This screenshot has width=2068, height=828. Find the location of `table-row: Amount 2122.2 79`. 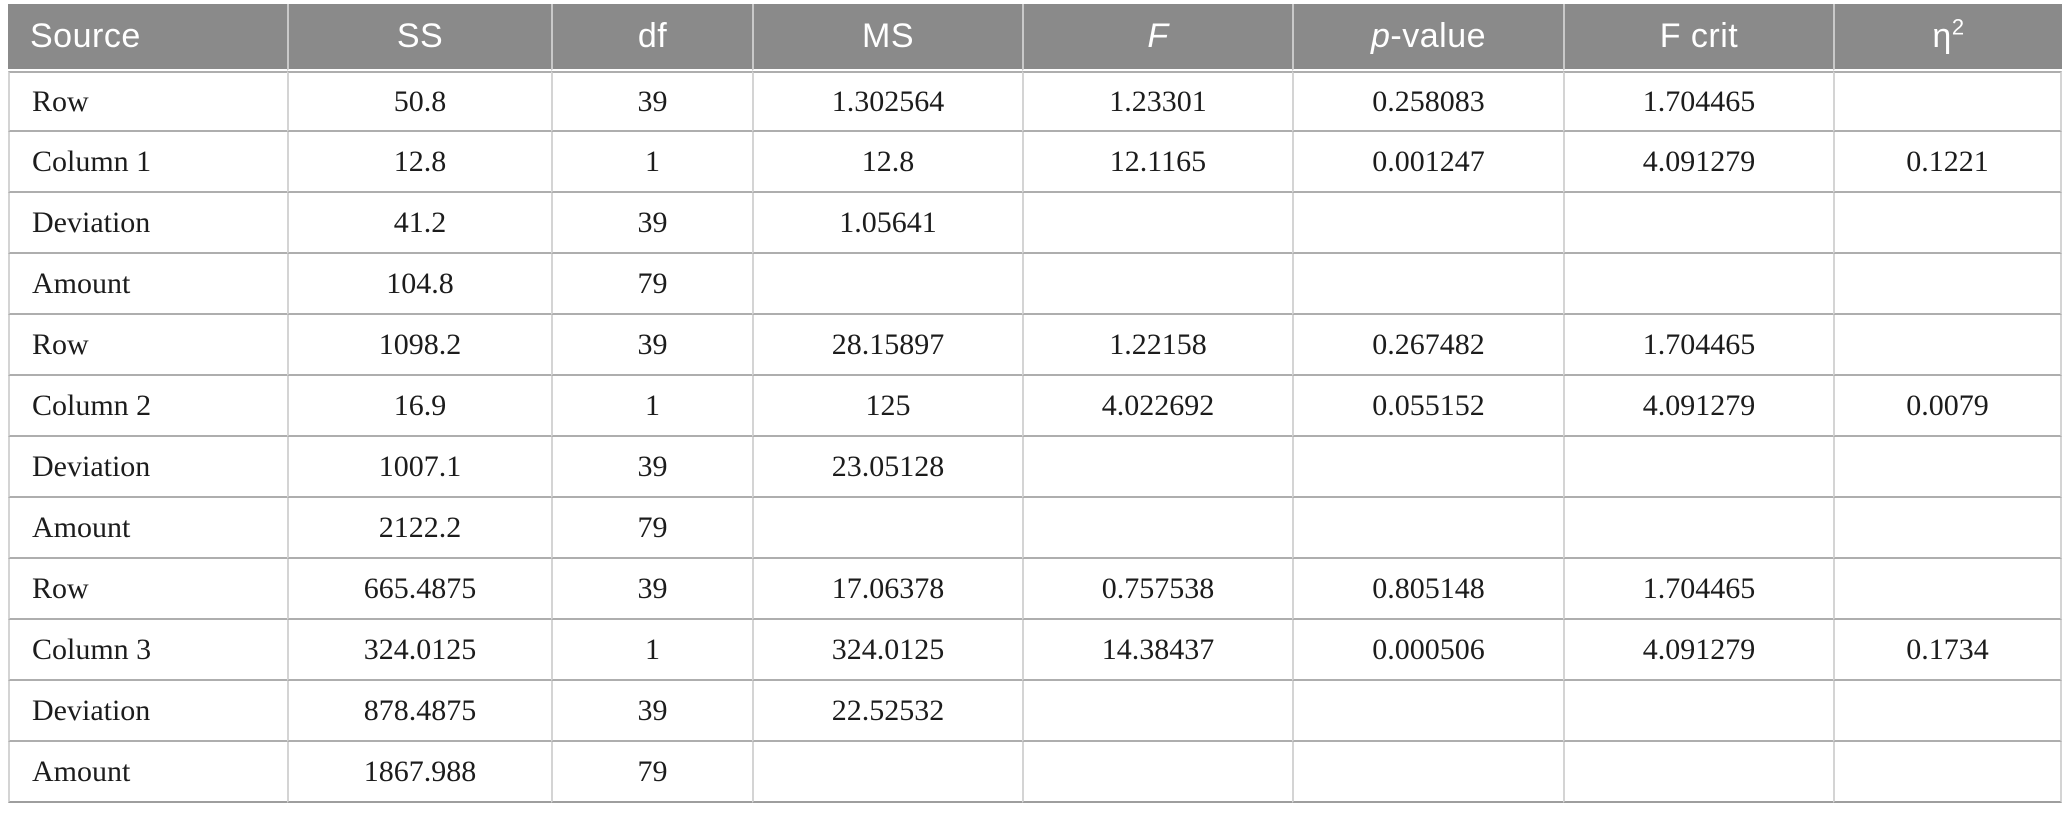

table-row: Amount 2122.2 79 is located at coordinates (1035, 528).